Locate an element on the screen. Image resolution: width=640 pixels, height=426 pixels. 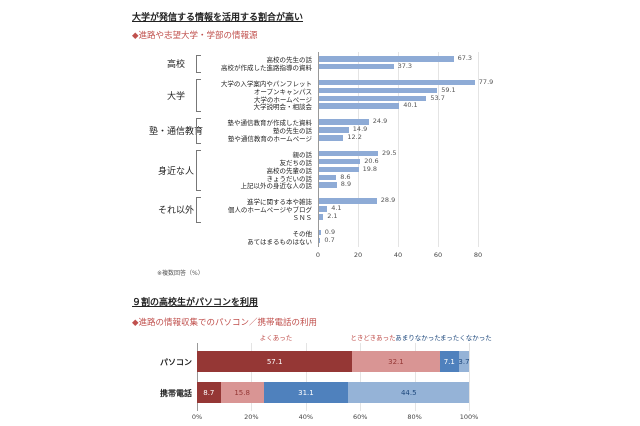
bar-label: 高校の先輩の話 is located at coordinates (289, 170).